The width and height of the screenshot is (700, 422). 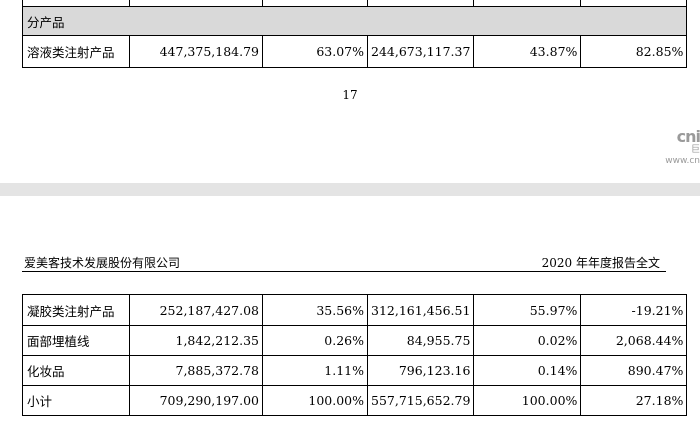 What do you see at coordinates (196, 400) in the screenshot?
I see `amount-2020: 709,290,197.00` at bounding box center [196, 400].